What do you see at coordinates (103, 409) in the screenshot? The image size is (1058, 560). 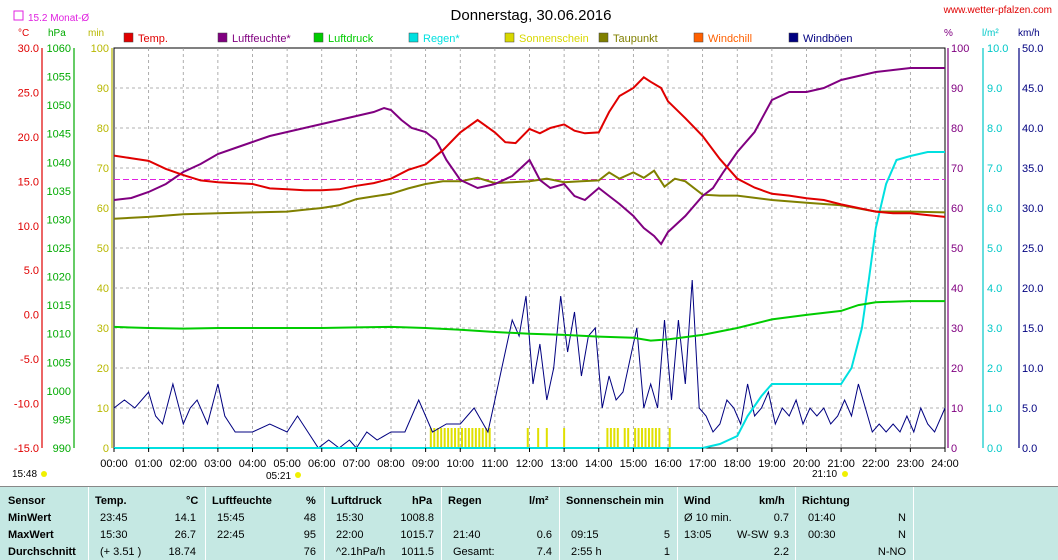 I see `sunshine-axis-tick-label: 10` at bounding box center [103, 409].